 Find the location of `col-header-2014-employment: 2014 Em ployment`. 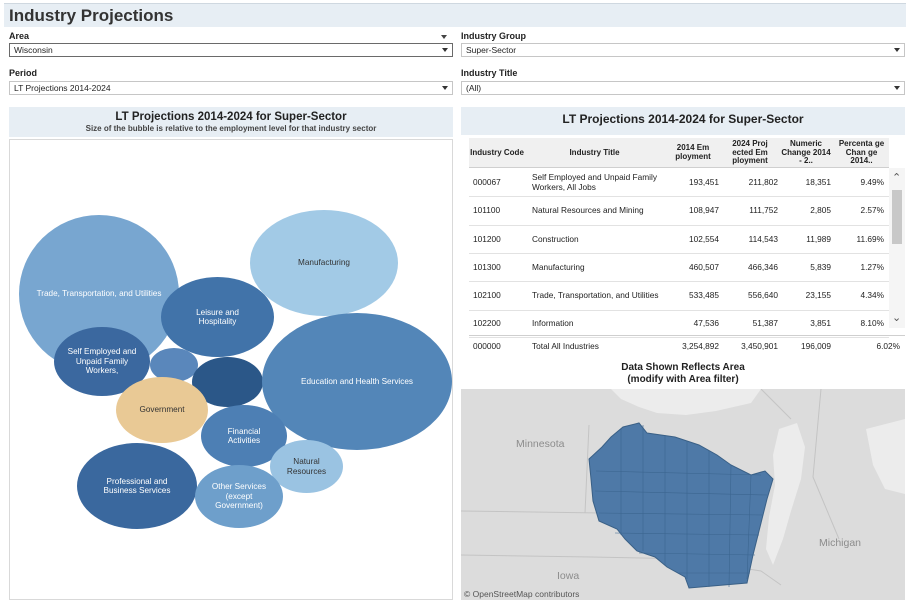

col-header-2014-employment: 2014 Em ployment is located at coordinates (693, 152).